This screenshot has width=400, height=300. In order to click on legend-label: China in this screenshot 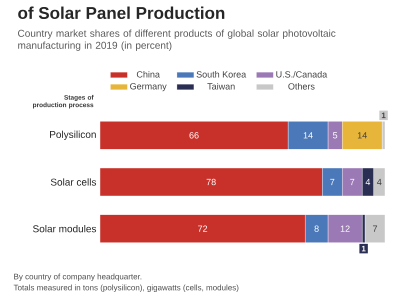, I will do `click(148, 74)`.